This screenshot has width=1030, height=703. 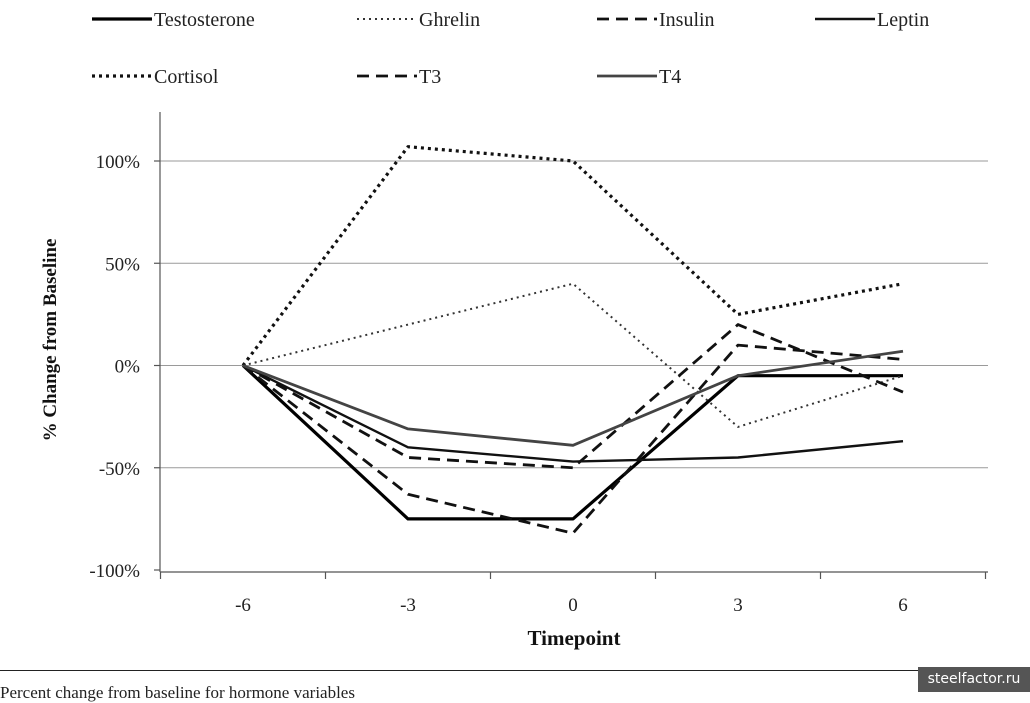 What do you see at coordinates (573, 594) in the screenshot?
I see `x-axis-ticks: -6 -3 0 3 6` at bounding box center [573, 594].